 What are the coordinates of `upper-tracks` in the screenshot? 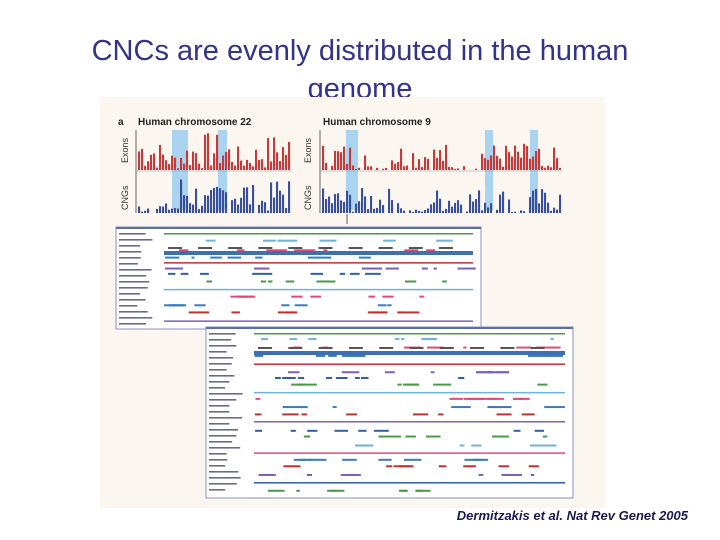 It's located at (297, 279).